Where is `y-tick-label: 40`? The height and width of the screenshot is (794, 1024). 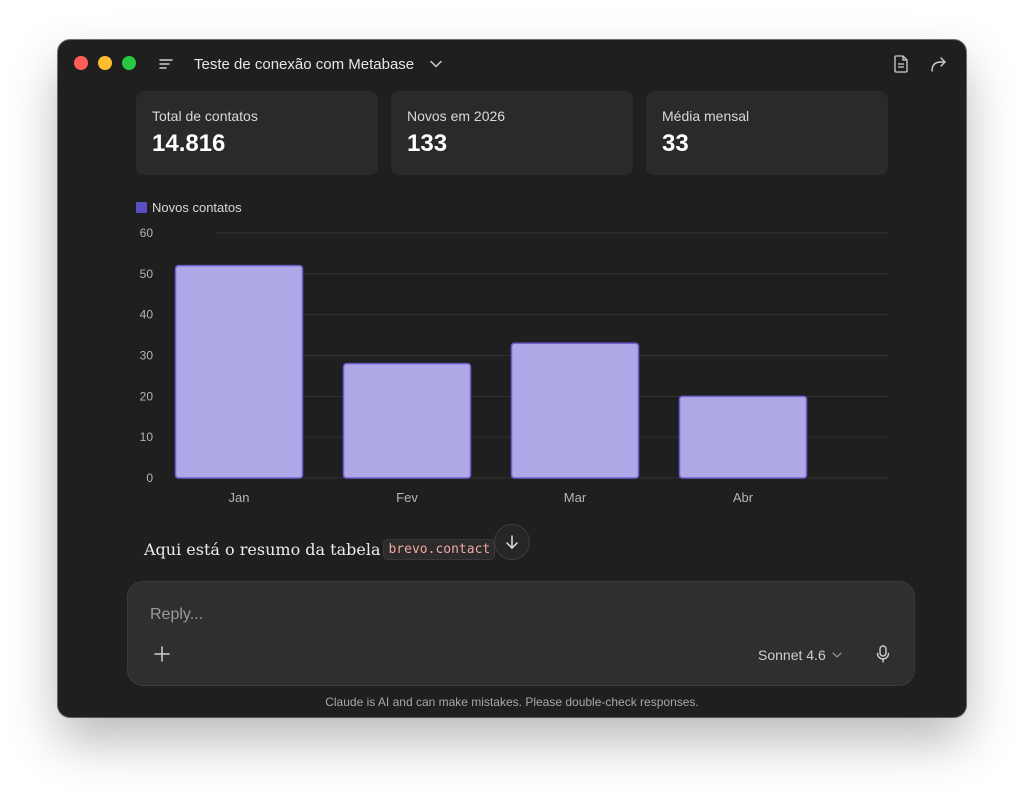
y-tick-label: 40 is located at coordinates (147, 315).